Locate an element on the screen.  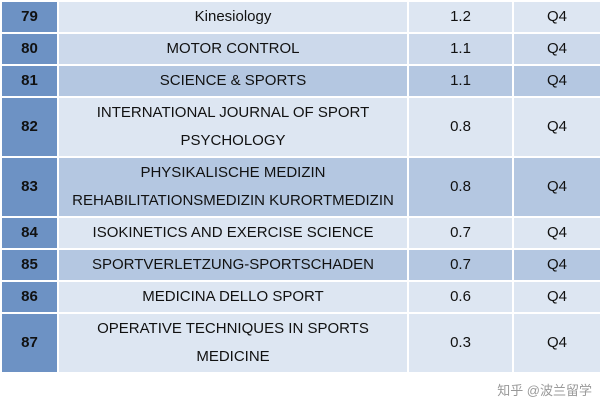
rank-cell: 87 is located at coordinates (29, 343).